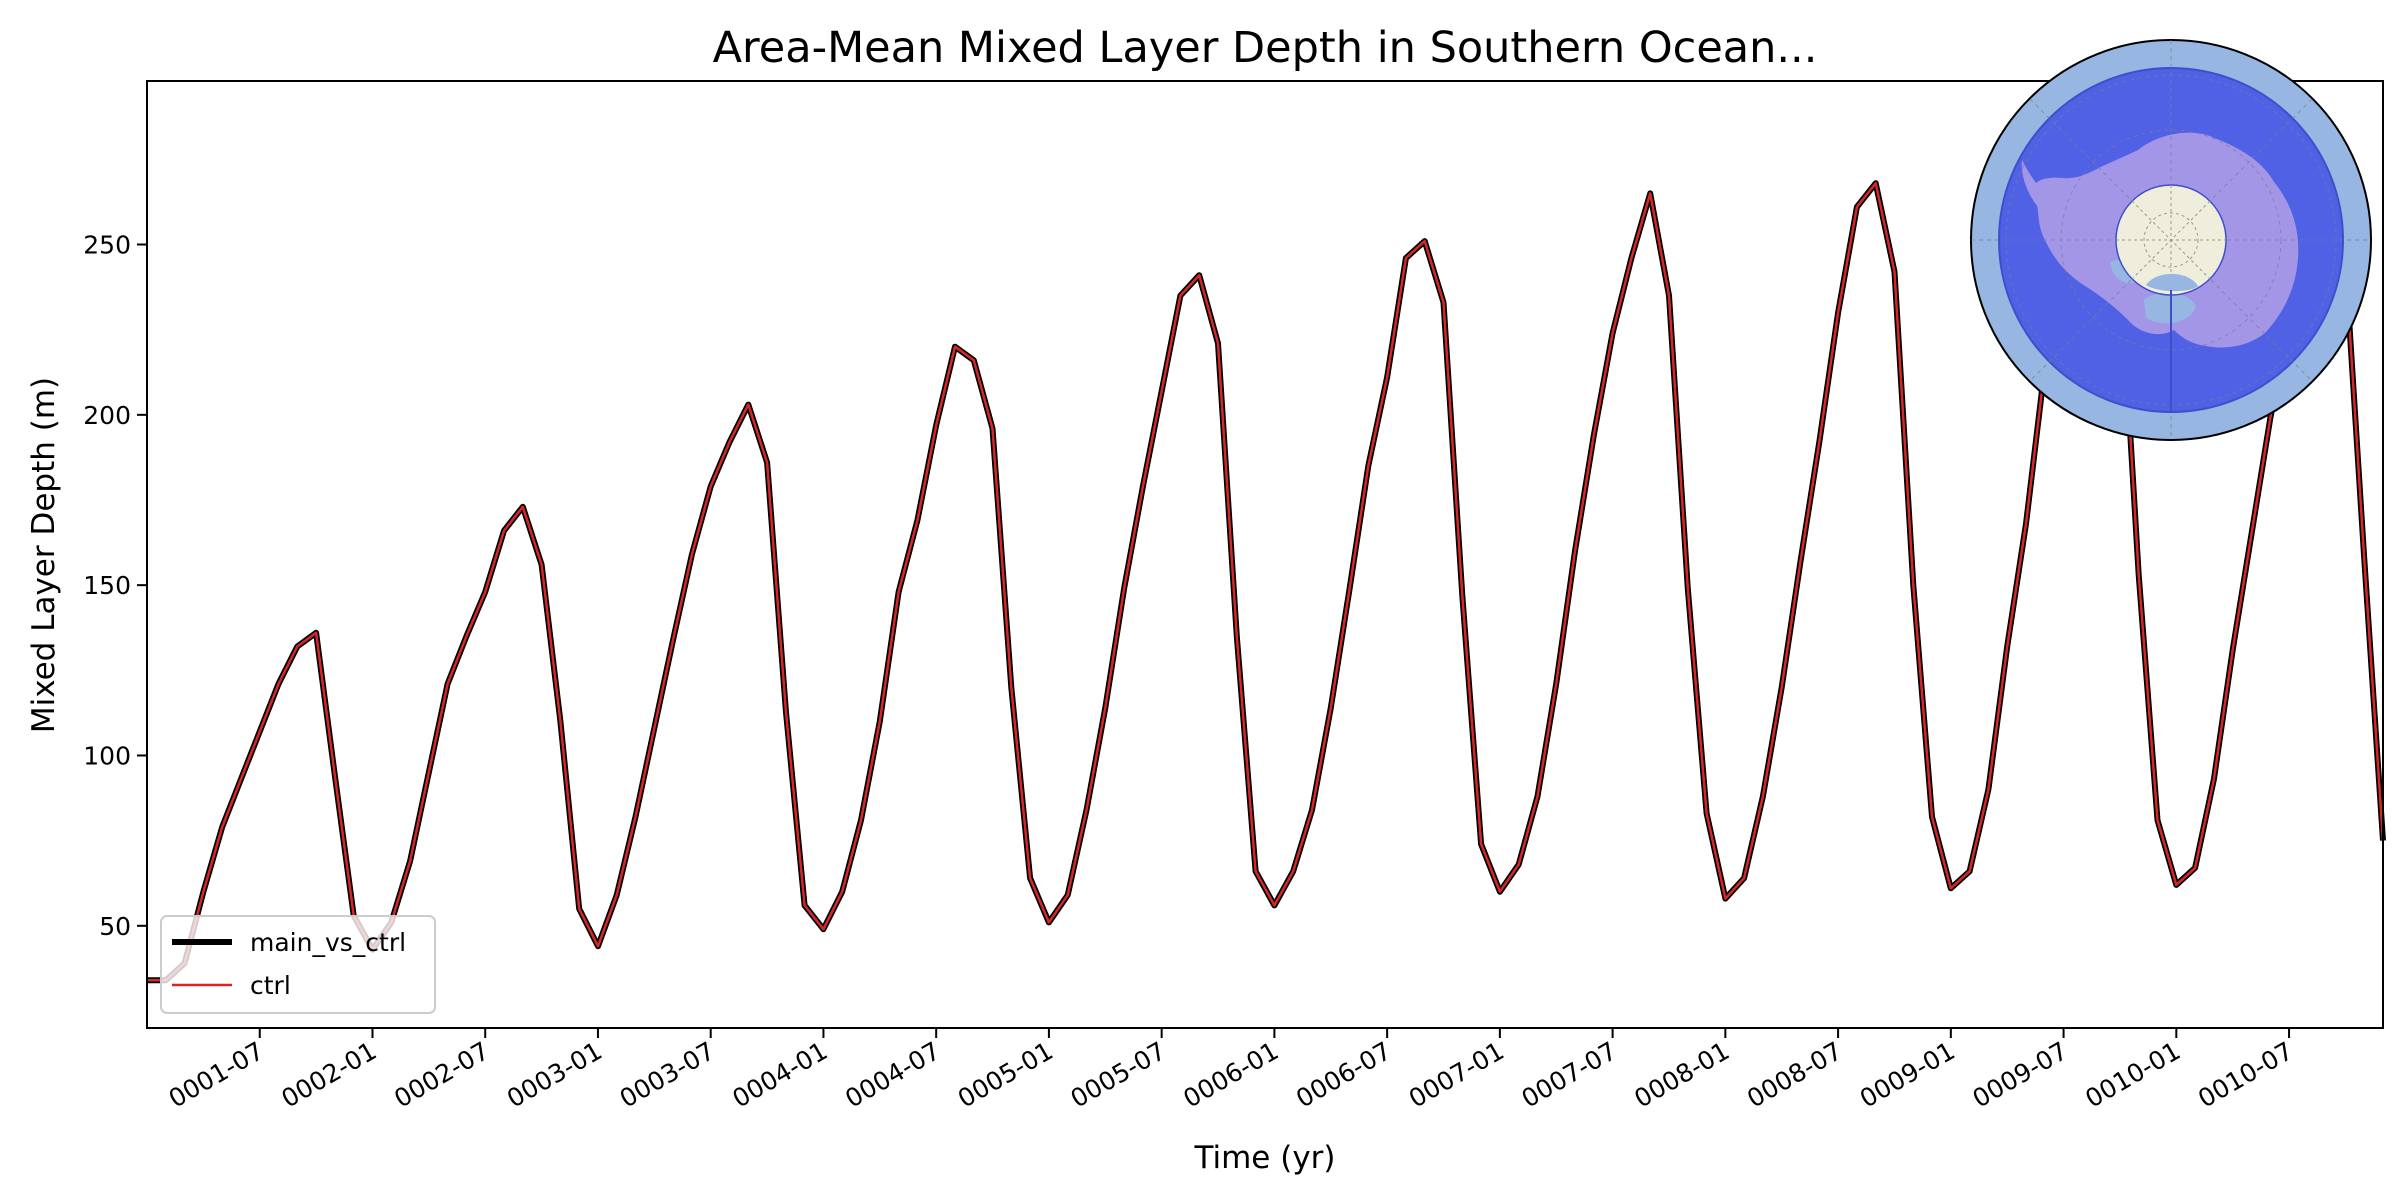 The height and width of the screenshot is (1200, 2400). What do you see at coordinates (107, 415) in the screenshot?
I see `y-tick-label: 200` at bounding box center [107, 415].